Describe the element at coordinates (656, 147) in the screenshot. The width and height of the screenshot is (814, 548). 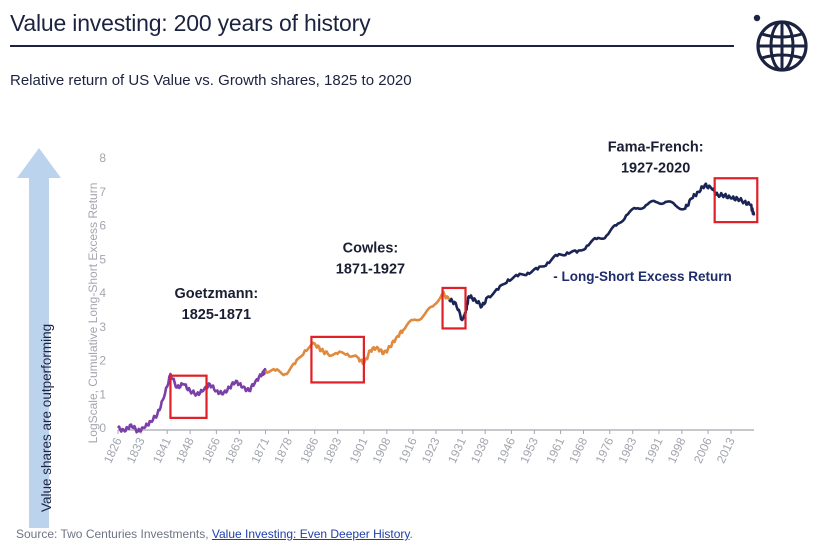
I see `period-annotation: Fama-French:` at that location.